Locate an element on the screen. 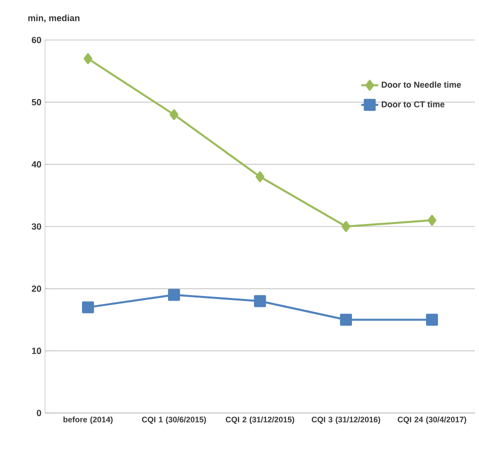  y-tick-label: 0 is located at coordinates (39, 413).